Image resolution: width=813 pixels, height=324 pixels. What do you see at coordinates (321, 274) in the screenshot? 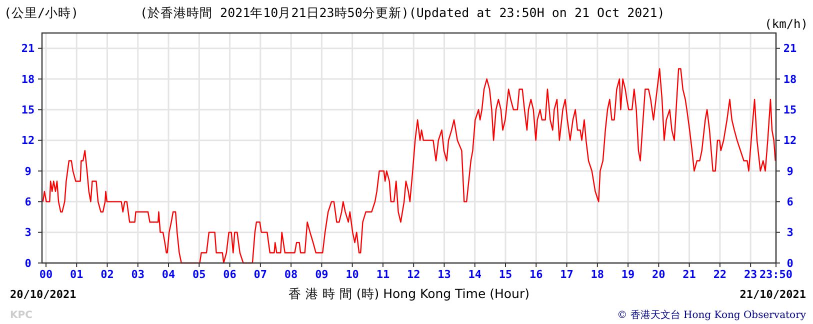
I see `x-tick-label: 09` at bounding box center [321, 274].